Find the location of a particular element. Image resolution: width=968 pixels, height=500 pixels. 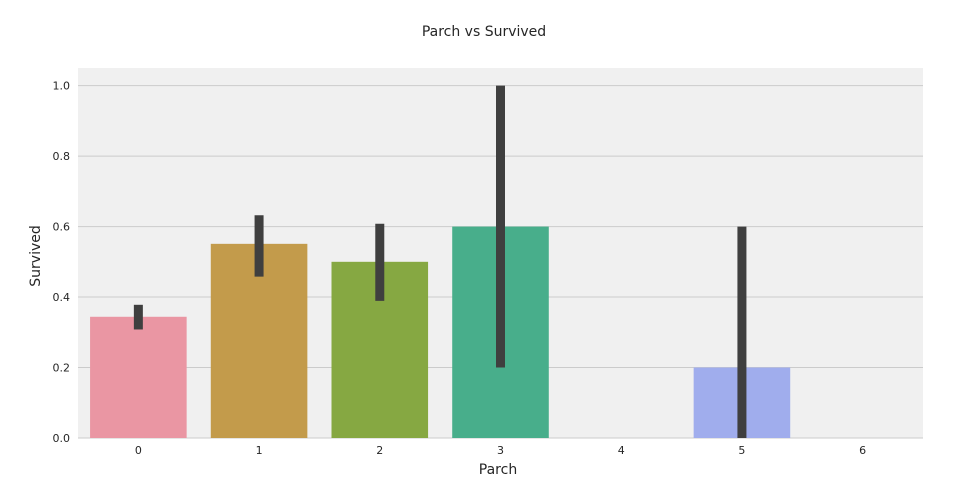

x-tick-label: 1 is located at coordinates (259, 450).